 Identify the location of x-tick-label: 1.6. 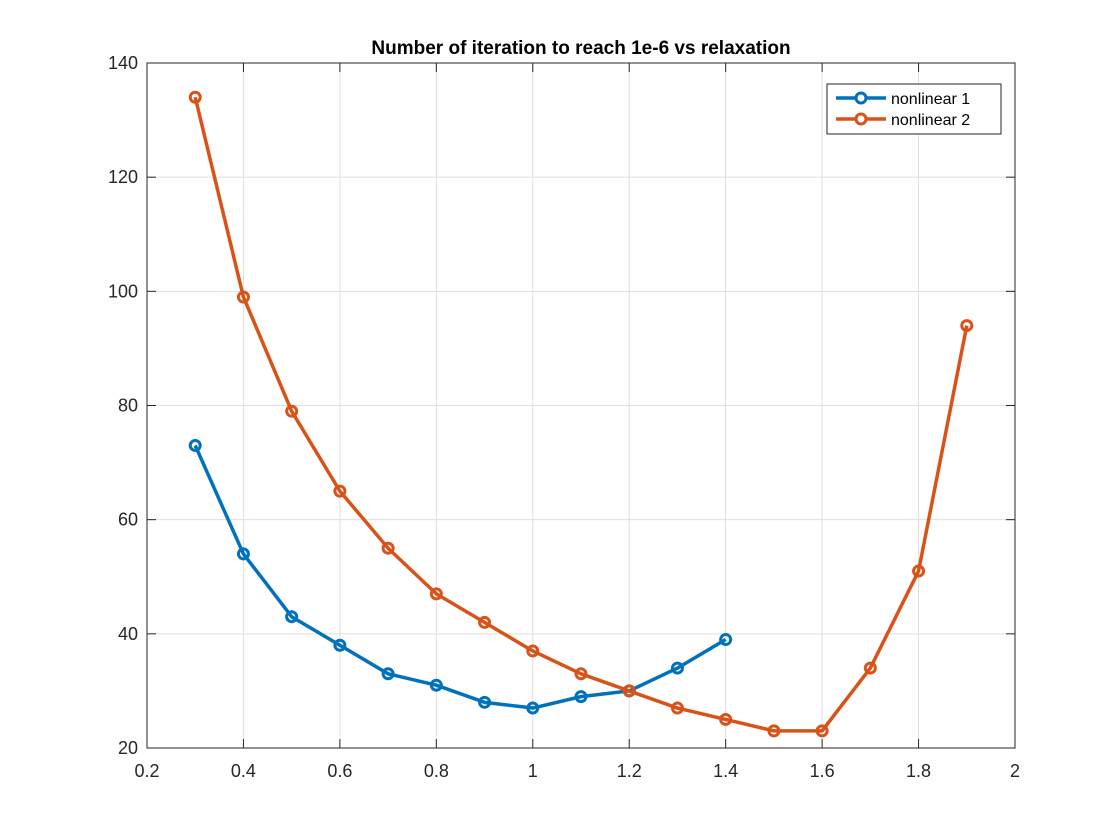
(822, 771).